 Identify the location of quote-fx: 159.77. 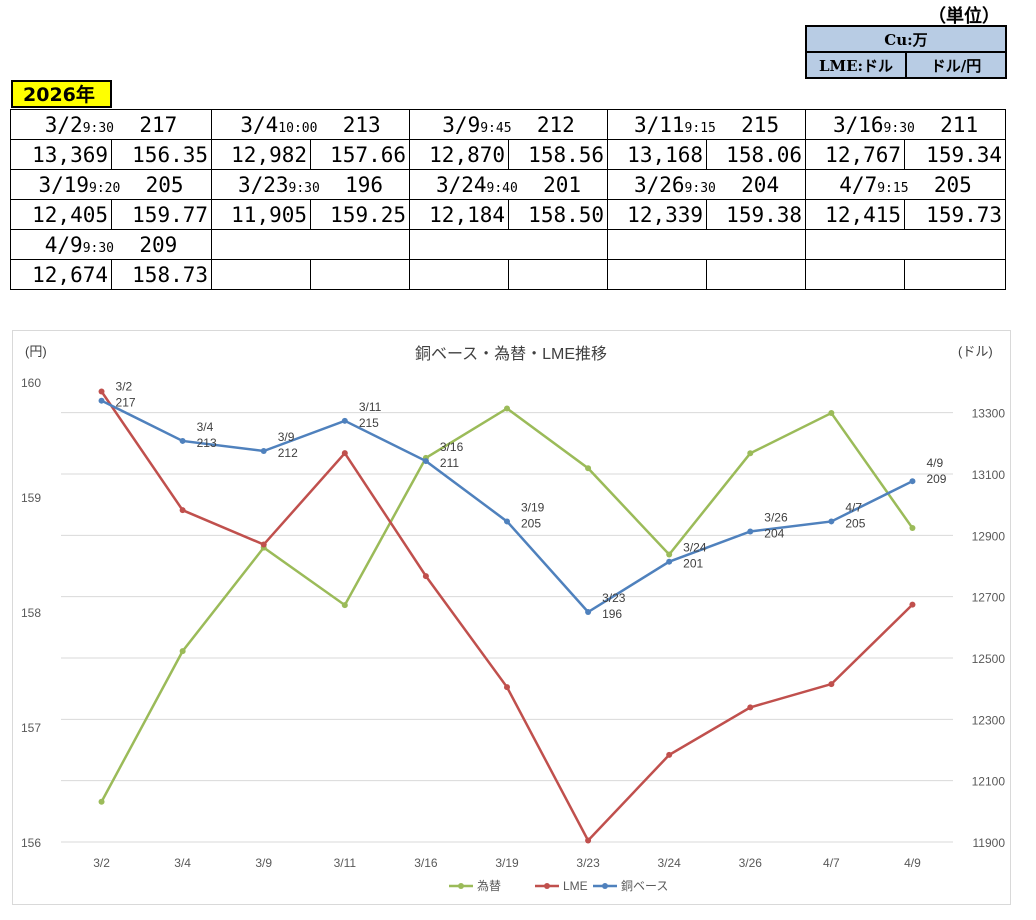
(161, 214).